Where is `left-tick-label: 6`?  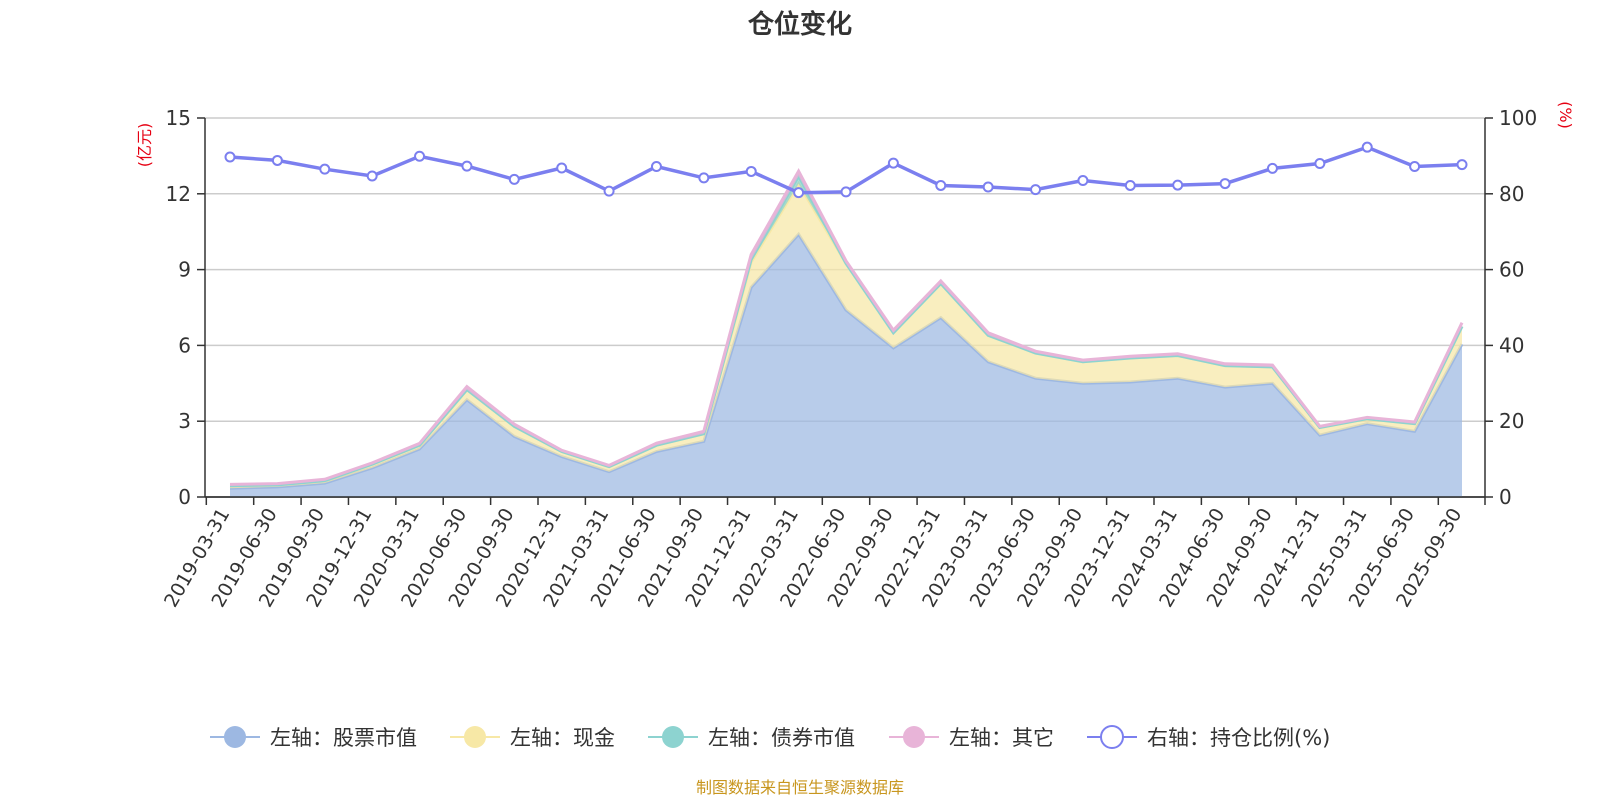
left-tick-label: 6 is located at coordinates (184, 345).